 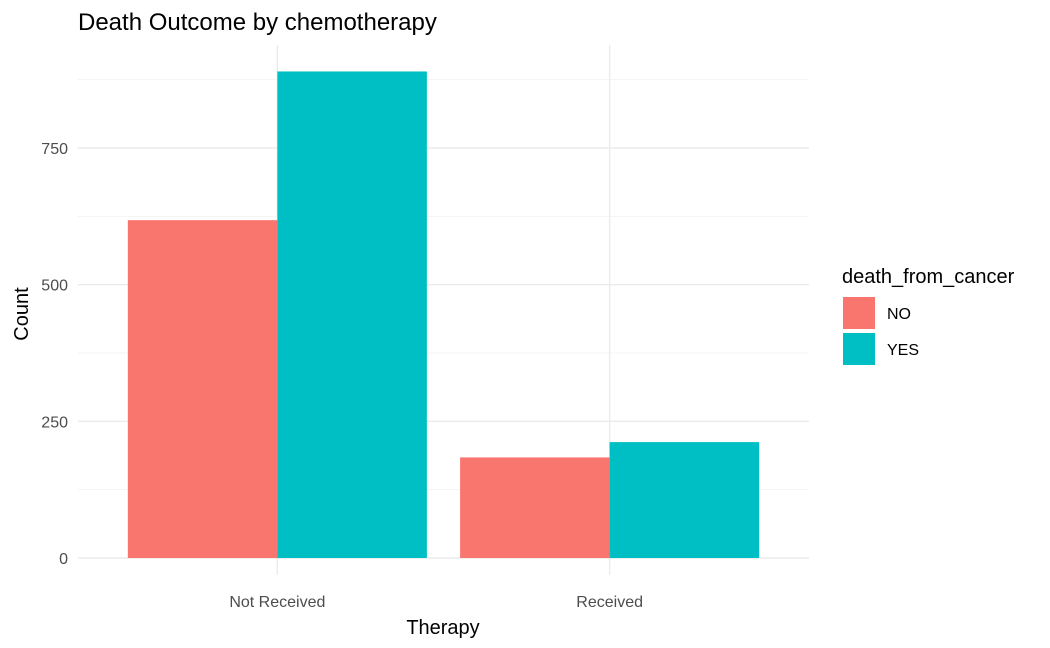 I want to click on legend-title: death_from_cancer, so click(x=928, y=277).